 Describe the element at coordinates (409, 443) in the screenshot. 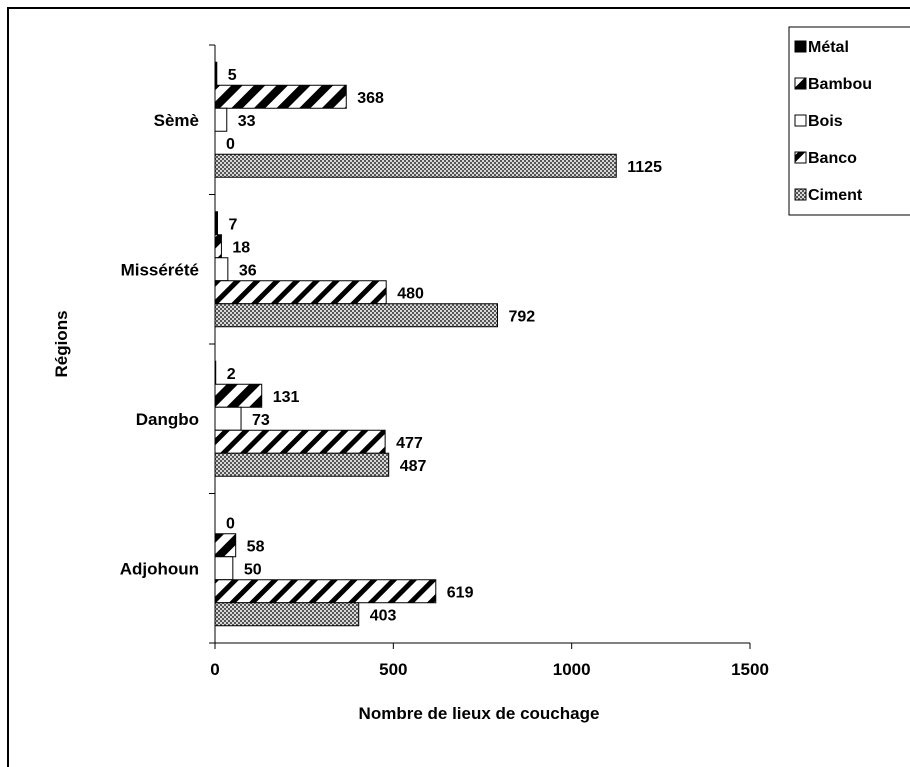

I see `data-label: 477` at that location.